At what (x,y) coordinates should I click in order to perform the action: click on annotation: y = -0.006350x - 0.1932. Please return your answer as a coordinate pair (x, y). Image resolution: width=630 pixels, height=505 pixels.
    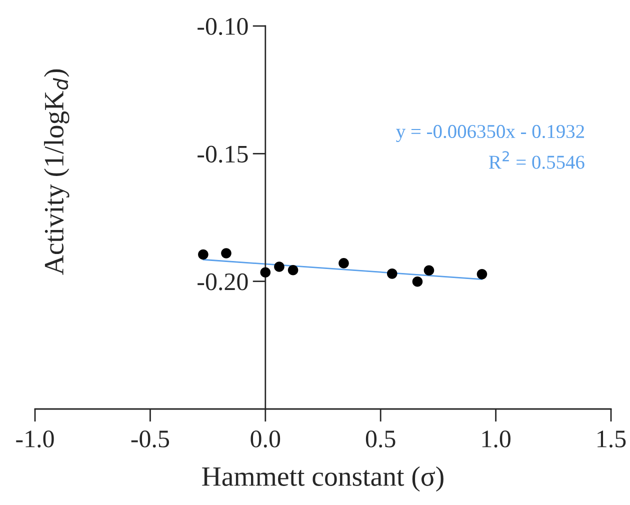
    Looking at the image, I should click on (490, 133).